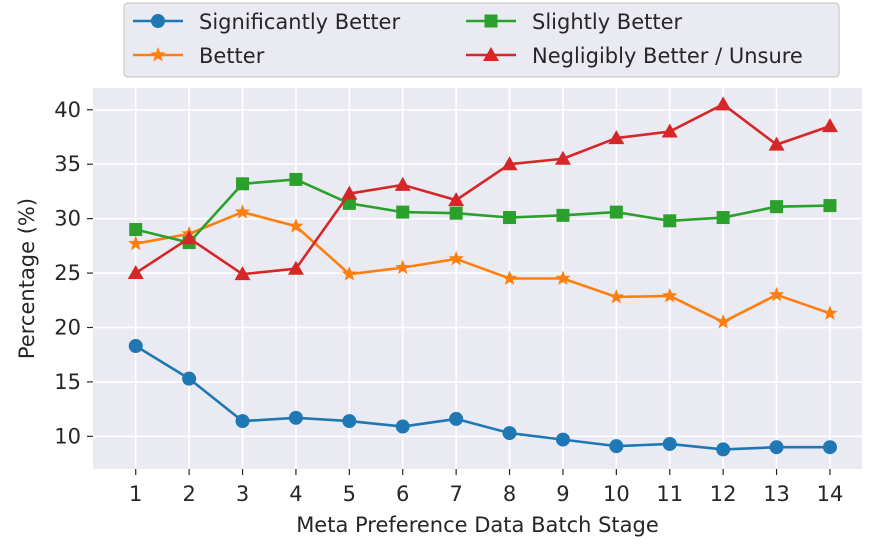 The width and height of the screenshot is (877, 546). Describe the element at coordinates (667, 56) in the screenshot. I see `legend-label: Negligibly Better / Unsure` at that location.